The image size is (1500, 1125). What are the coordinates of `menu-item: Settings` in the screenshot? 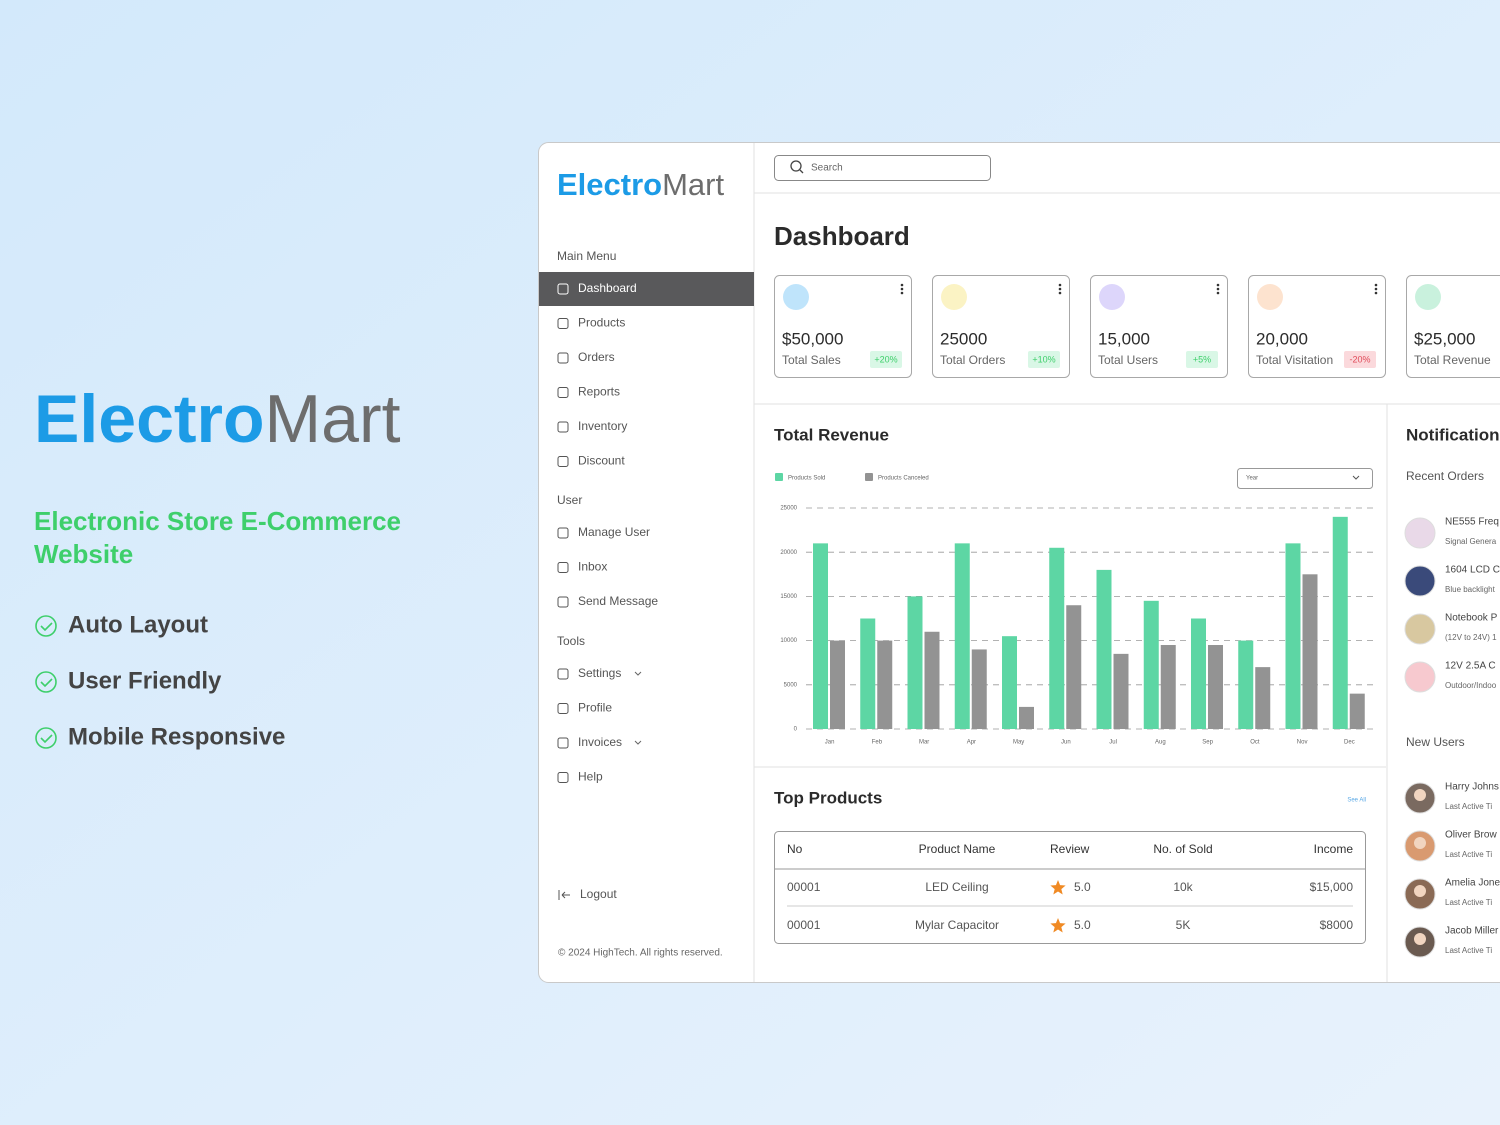 It's located at (599, 673).